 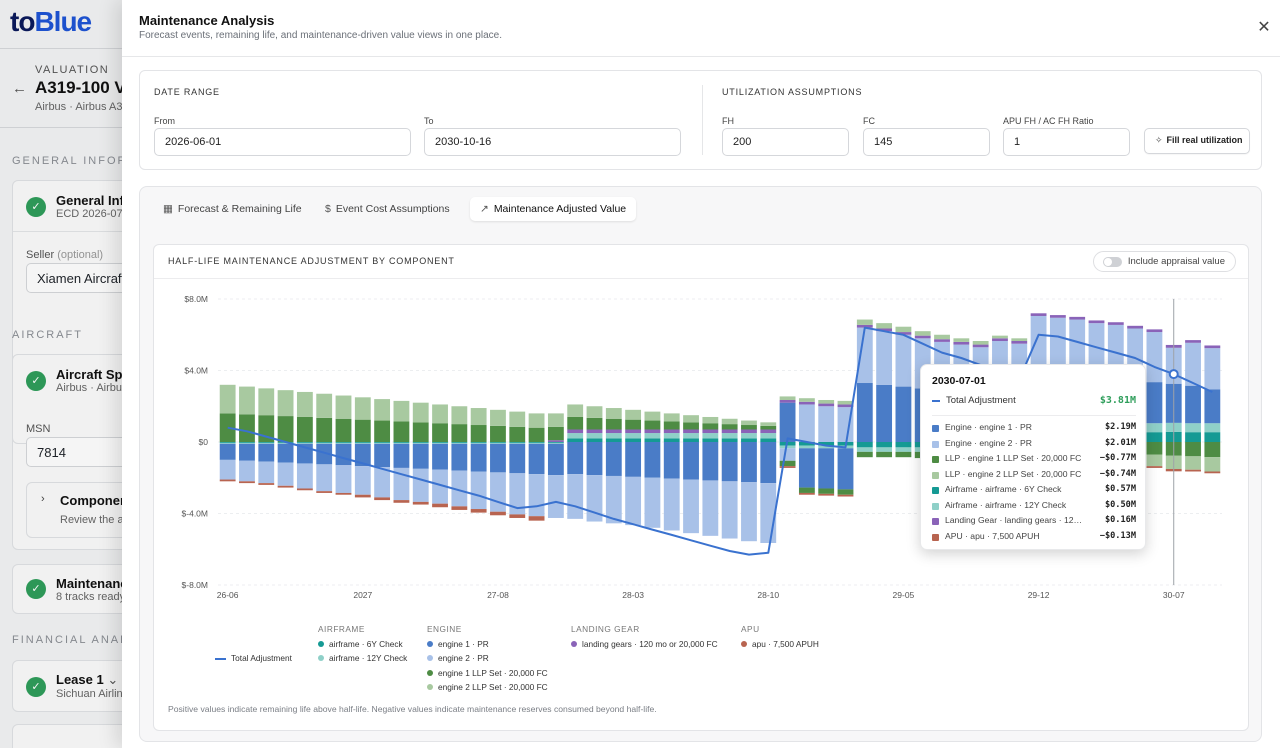 What do you see at coordinates (1112, 262) in the screenshot?
I see `toggle-switch` at bounding box center [1112, 262].